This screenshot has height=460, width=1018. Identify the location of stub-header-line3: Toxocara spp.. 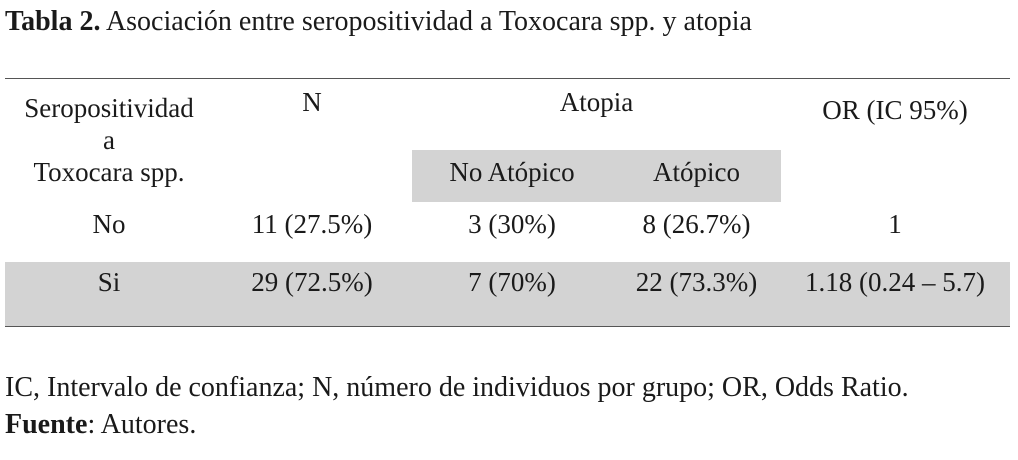
(109, 172).